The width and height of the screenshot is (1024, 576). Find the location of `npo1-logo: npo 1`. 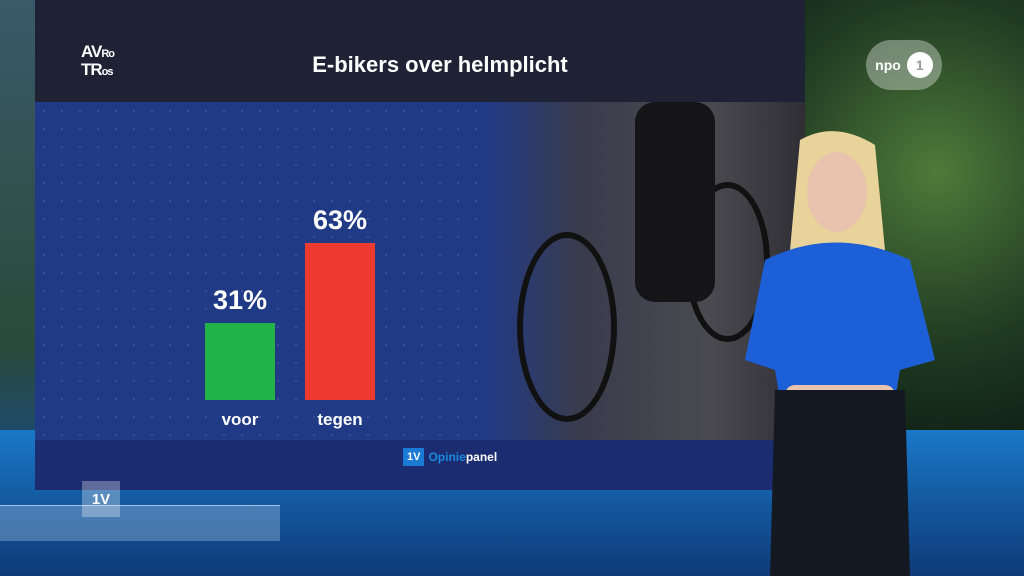

npo1-logo: npo 1 is located at coordinates (904, 65).